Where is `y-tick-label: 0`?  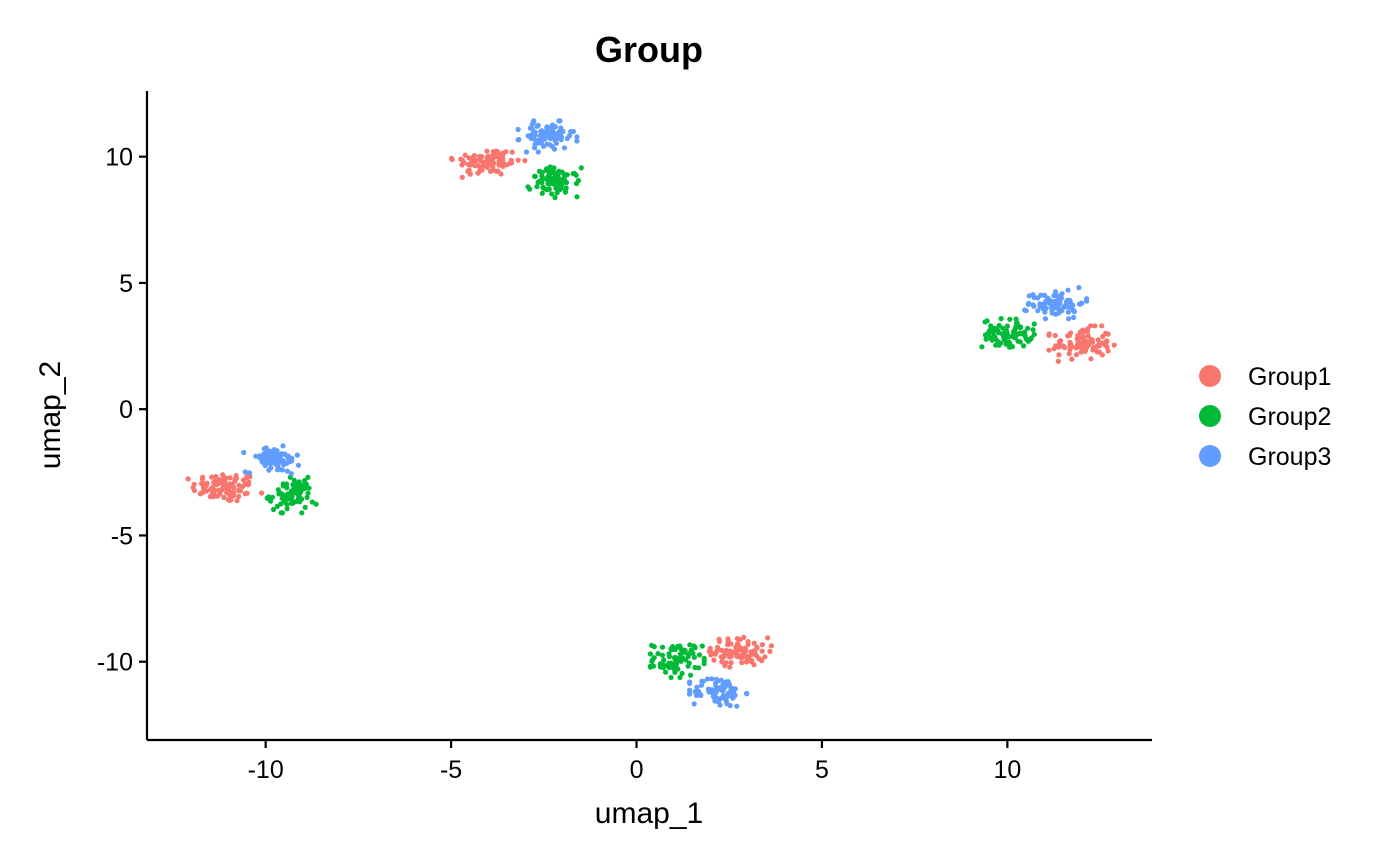 y-tick-label: 0 is located at coordinates (126, 410).